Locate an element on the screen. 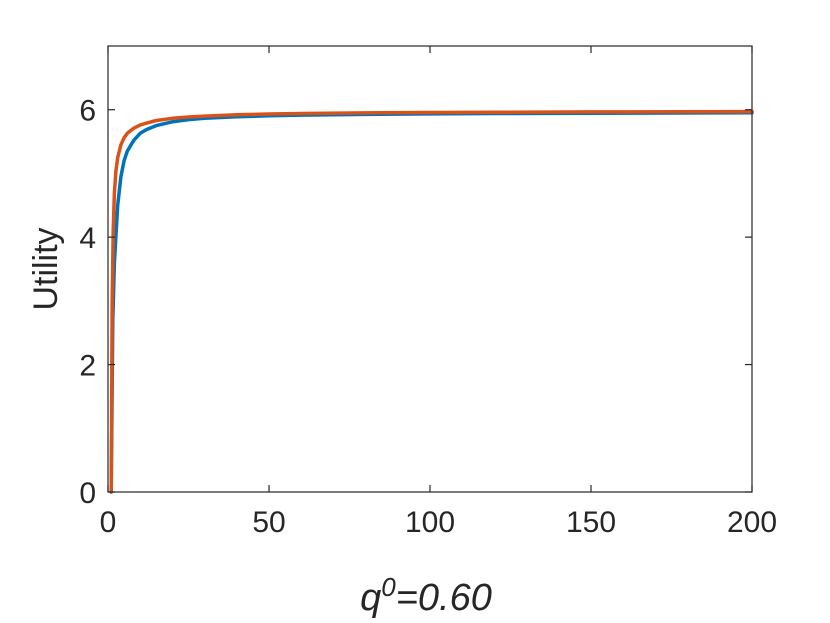  x-tick-label: 100 is located at coordinates (430, 522).